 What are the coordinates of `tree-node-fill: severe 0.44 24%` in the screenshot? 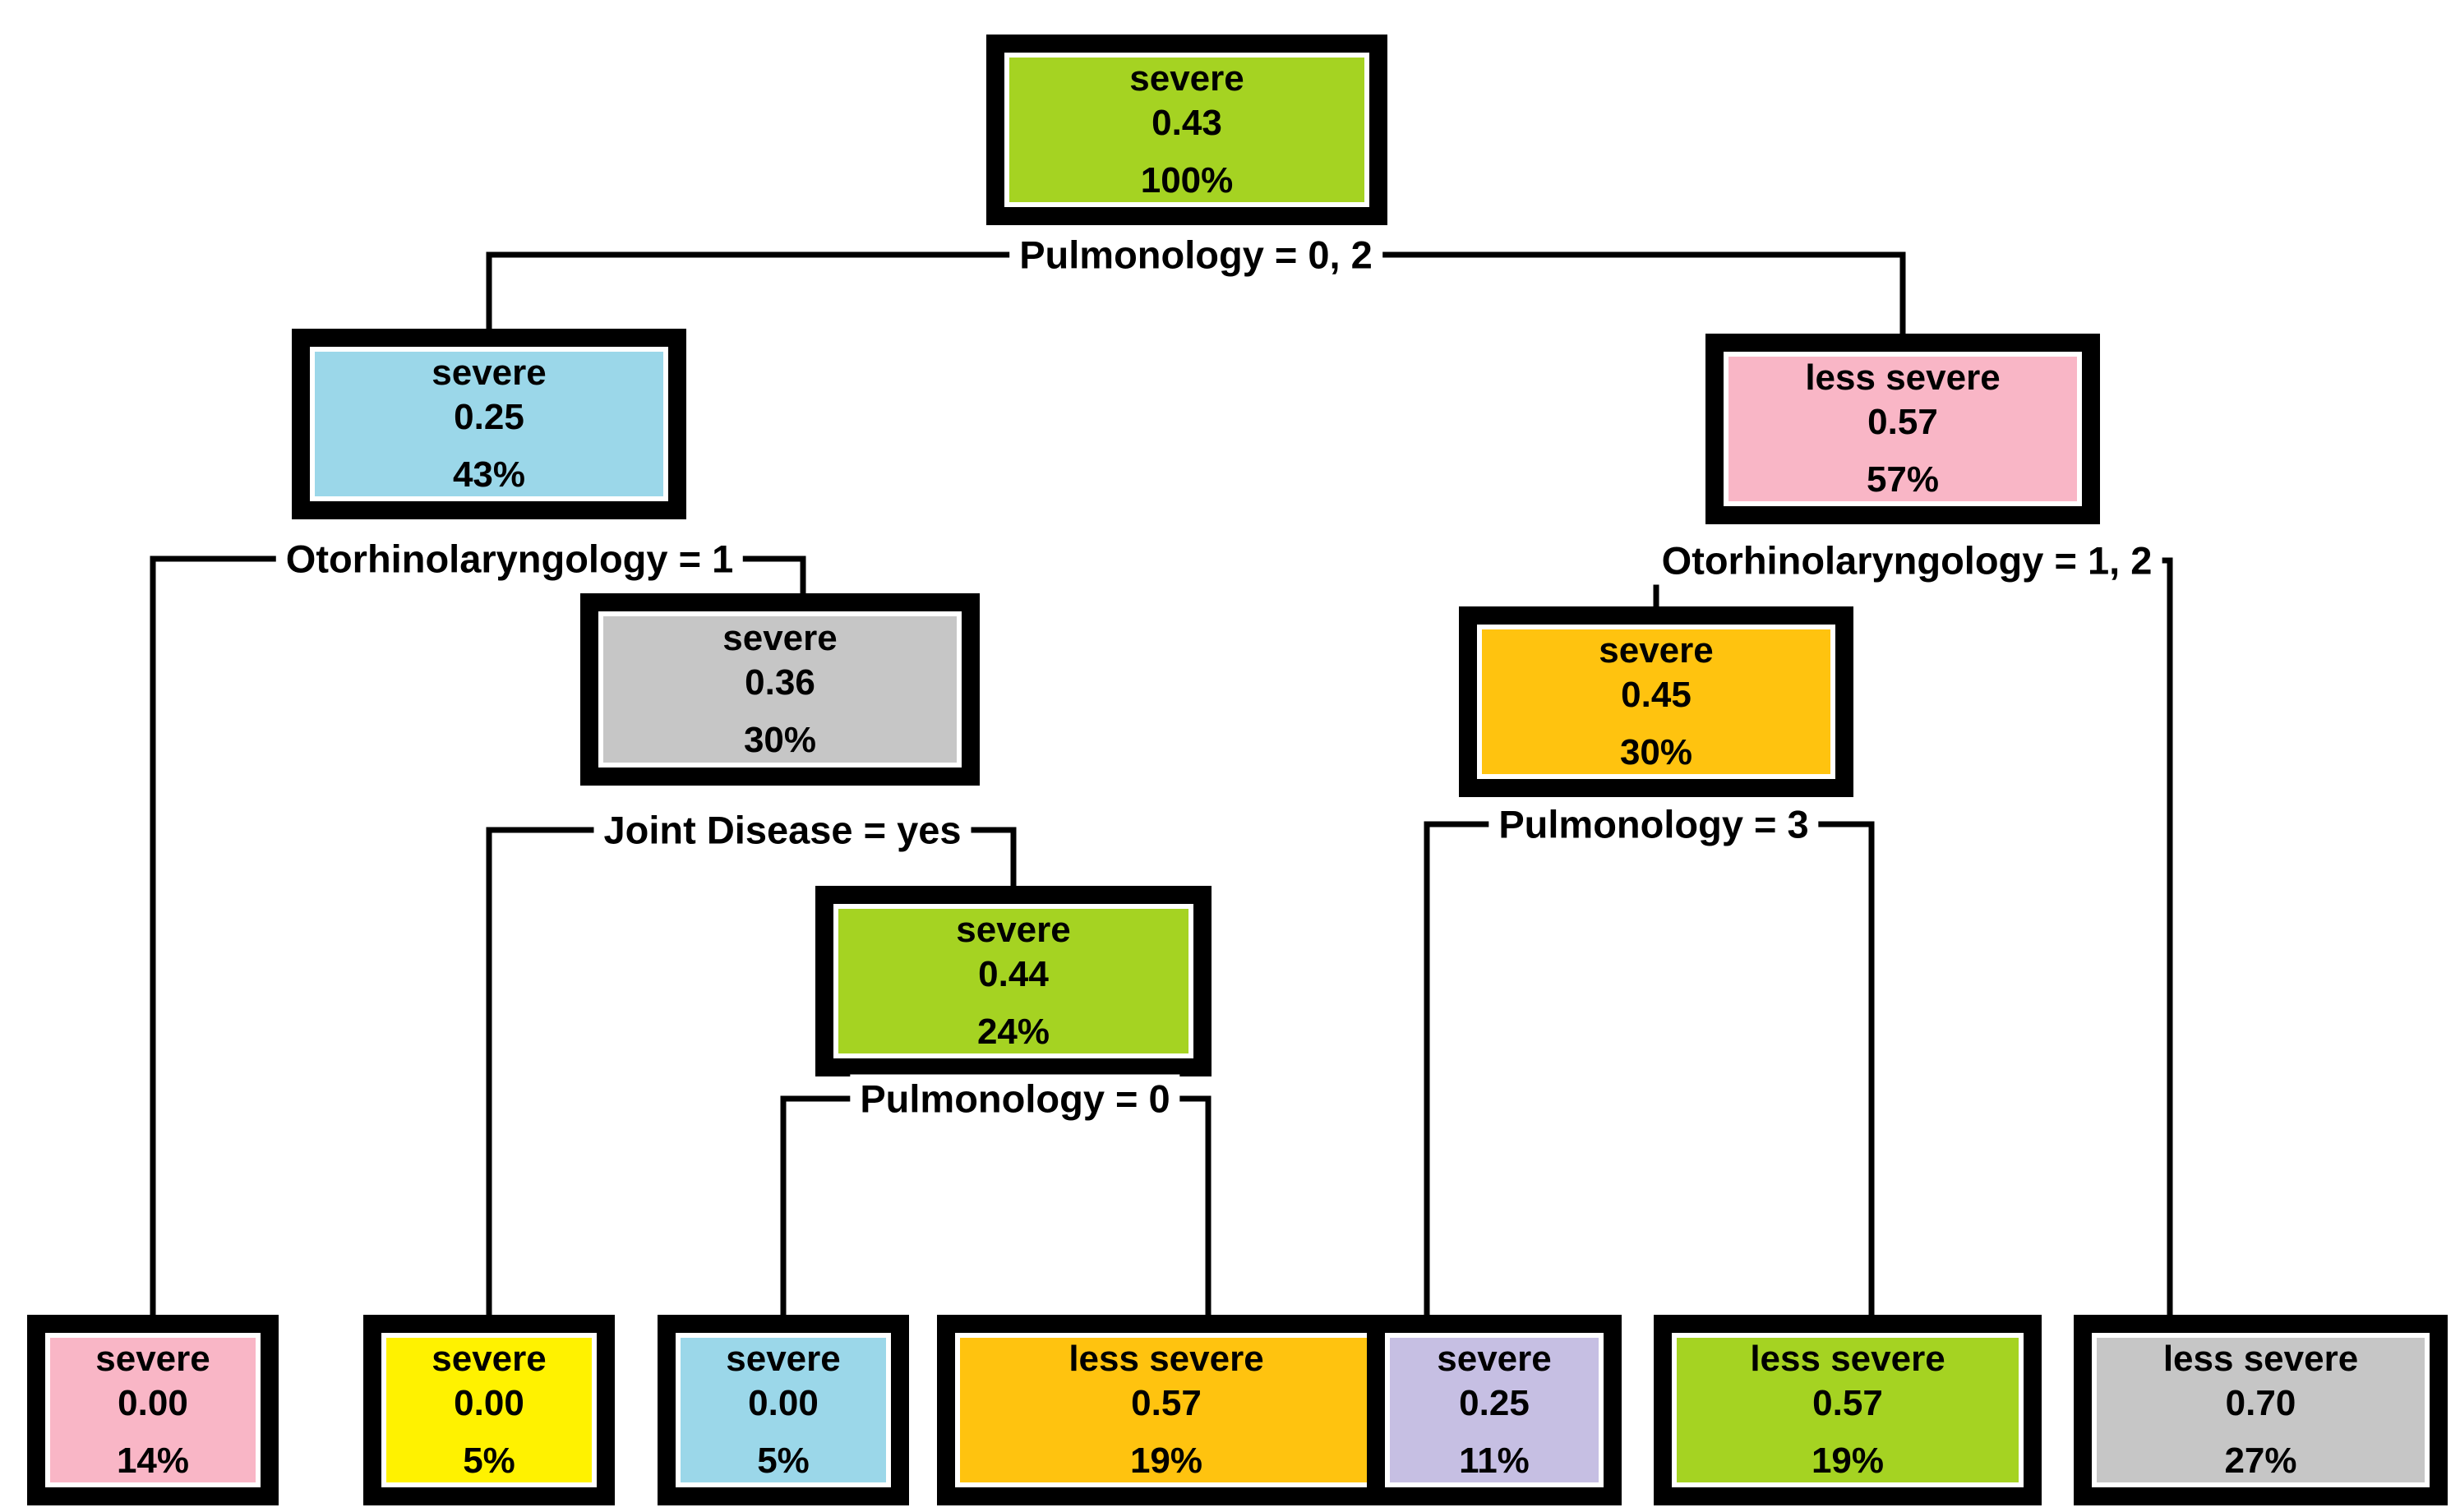 It's located at (1013, 981).